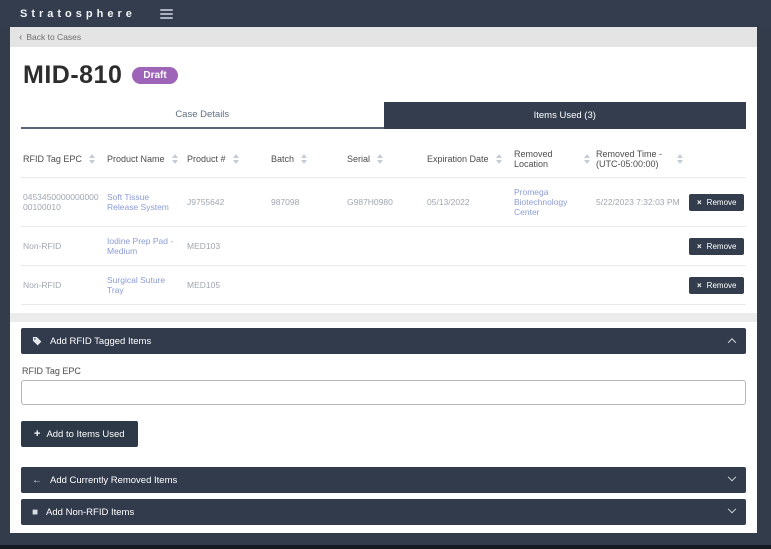  What do you see at coordinates (383, 341) in the screenshot?
I see `add-rfid-tagged-items-header: Add RFID Tagged Items` at bounding box center [383, 341].